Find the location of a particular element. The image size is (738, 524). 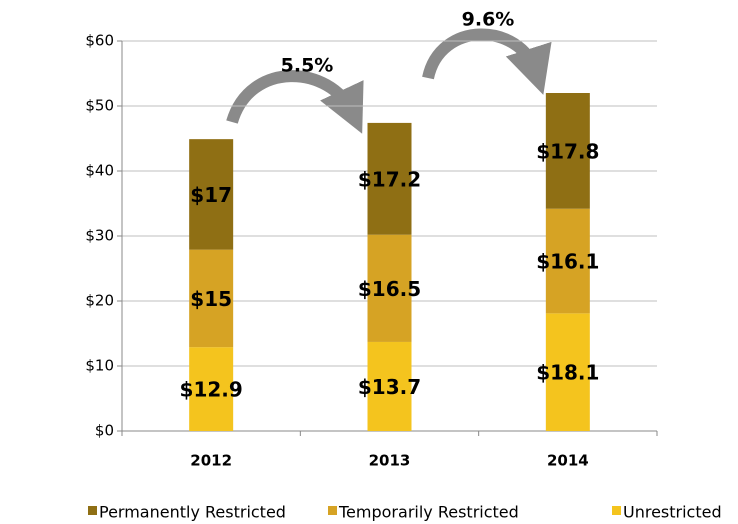

value-label: $13.7 is located at coordinates (389, 387).